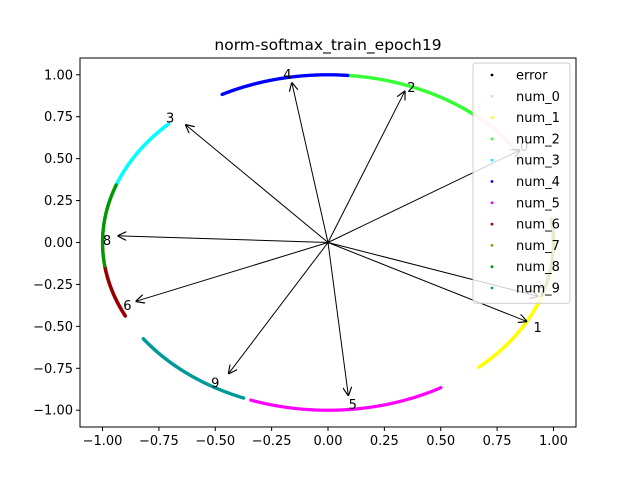  I want to click on legend-label-num_2: num_2, so click(538, 139).